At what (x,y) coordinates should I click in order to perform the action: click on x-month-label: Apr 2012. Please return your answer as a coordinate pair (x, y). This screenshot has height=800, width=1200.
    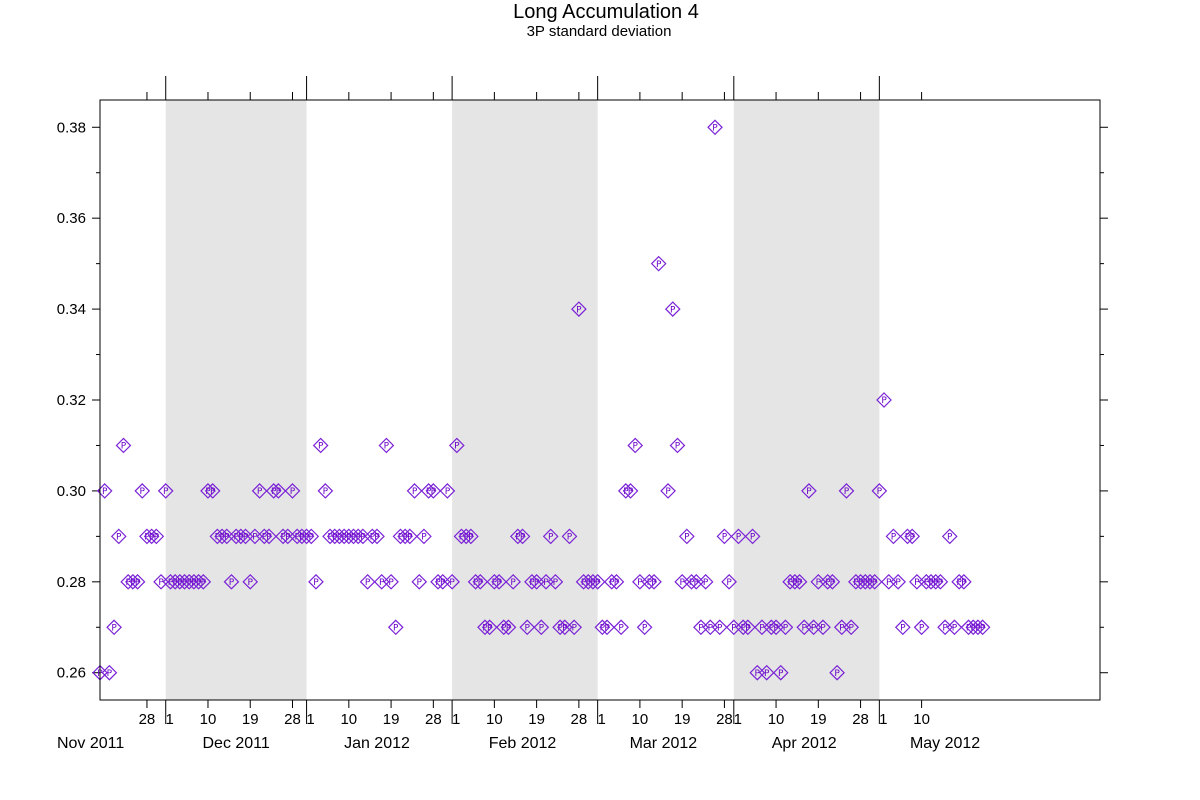
    Looking at the image, I should click on (804, 743).